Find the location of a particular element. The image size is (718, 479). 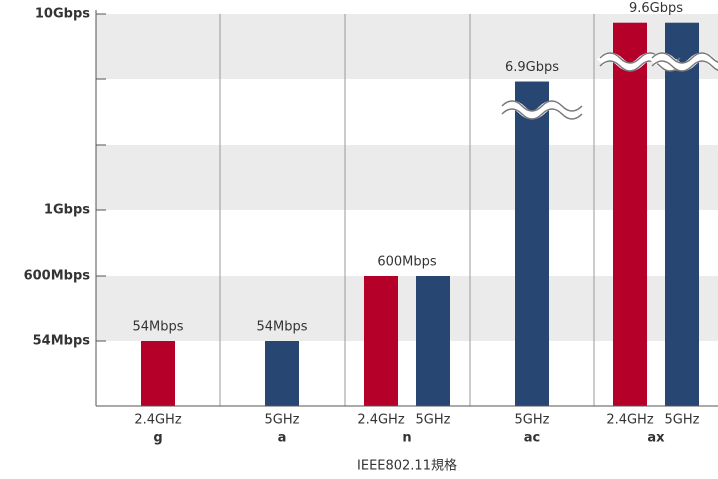

value-label: 6.9Gbps is located at coordinates (532, 67).